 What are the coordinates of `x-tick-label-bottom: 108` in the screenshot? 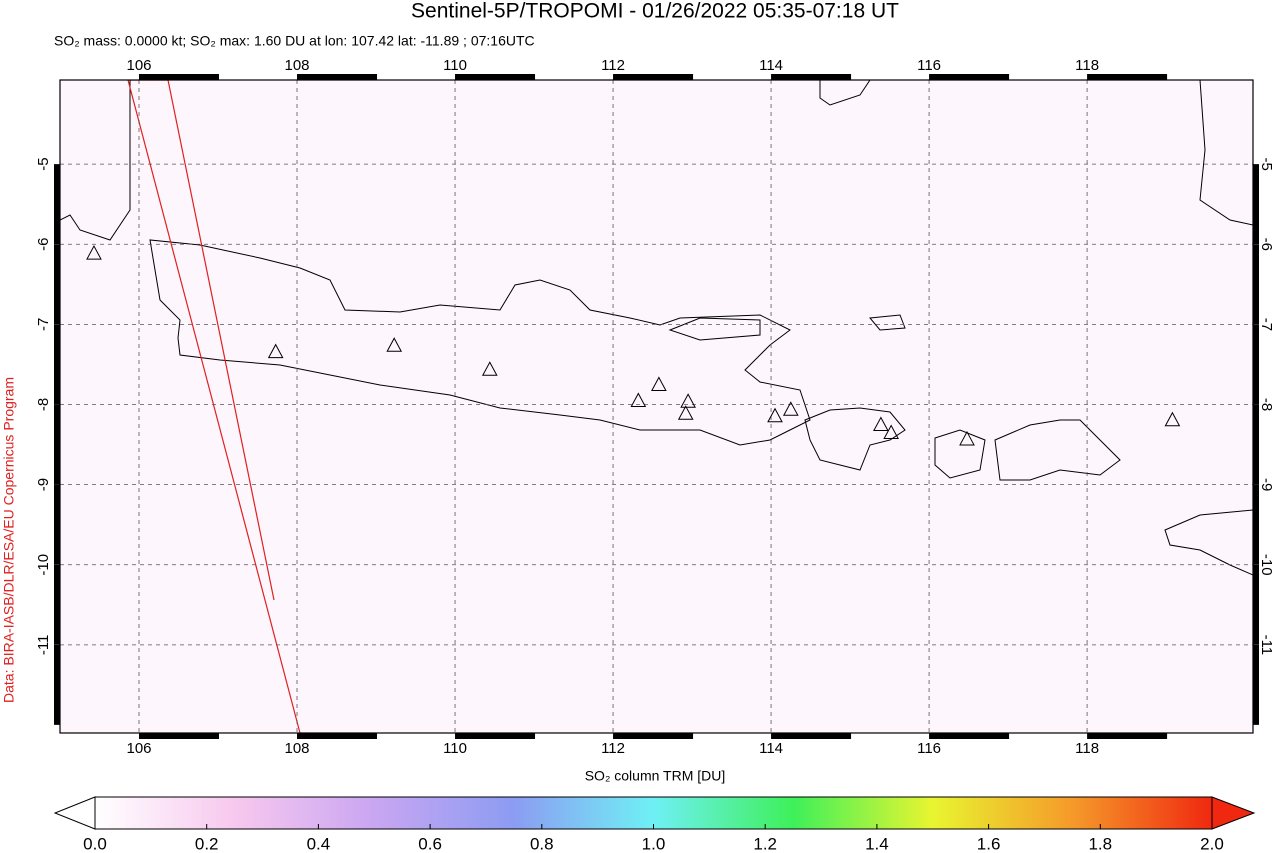 It's located at (297, 748).